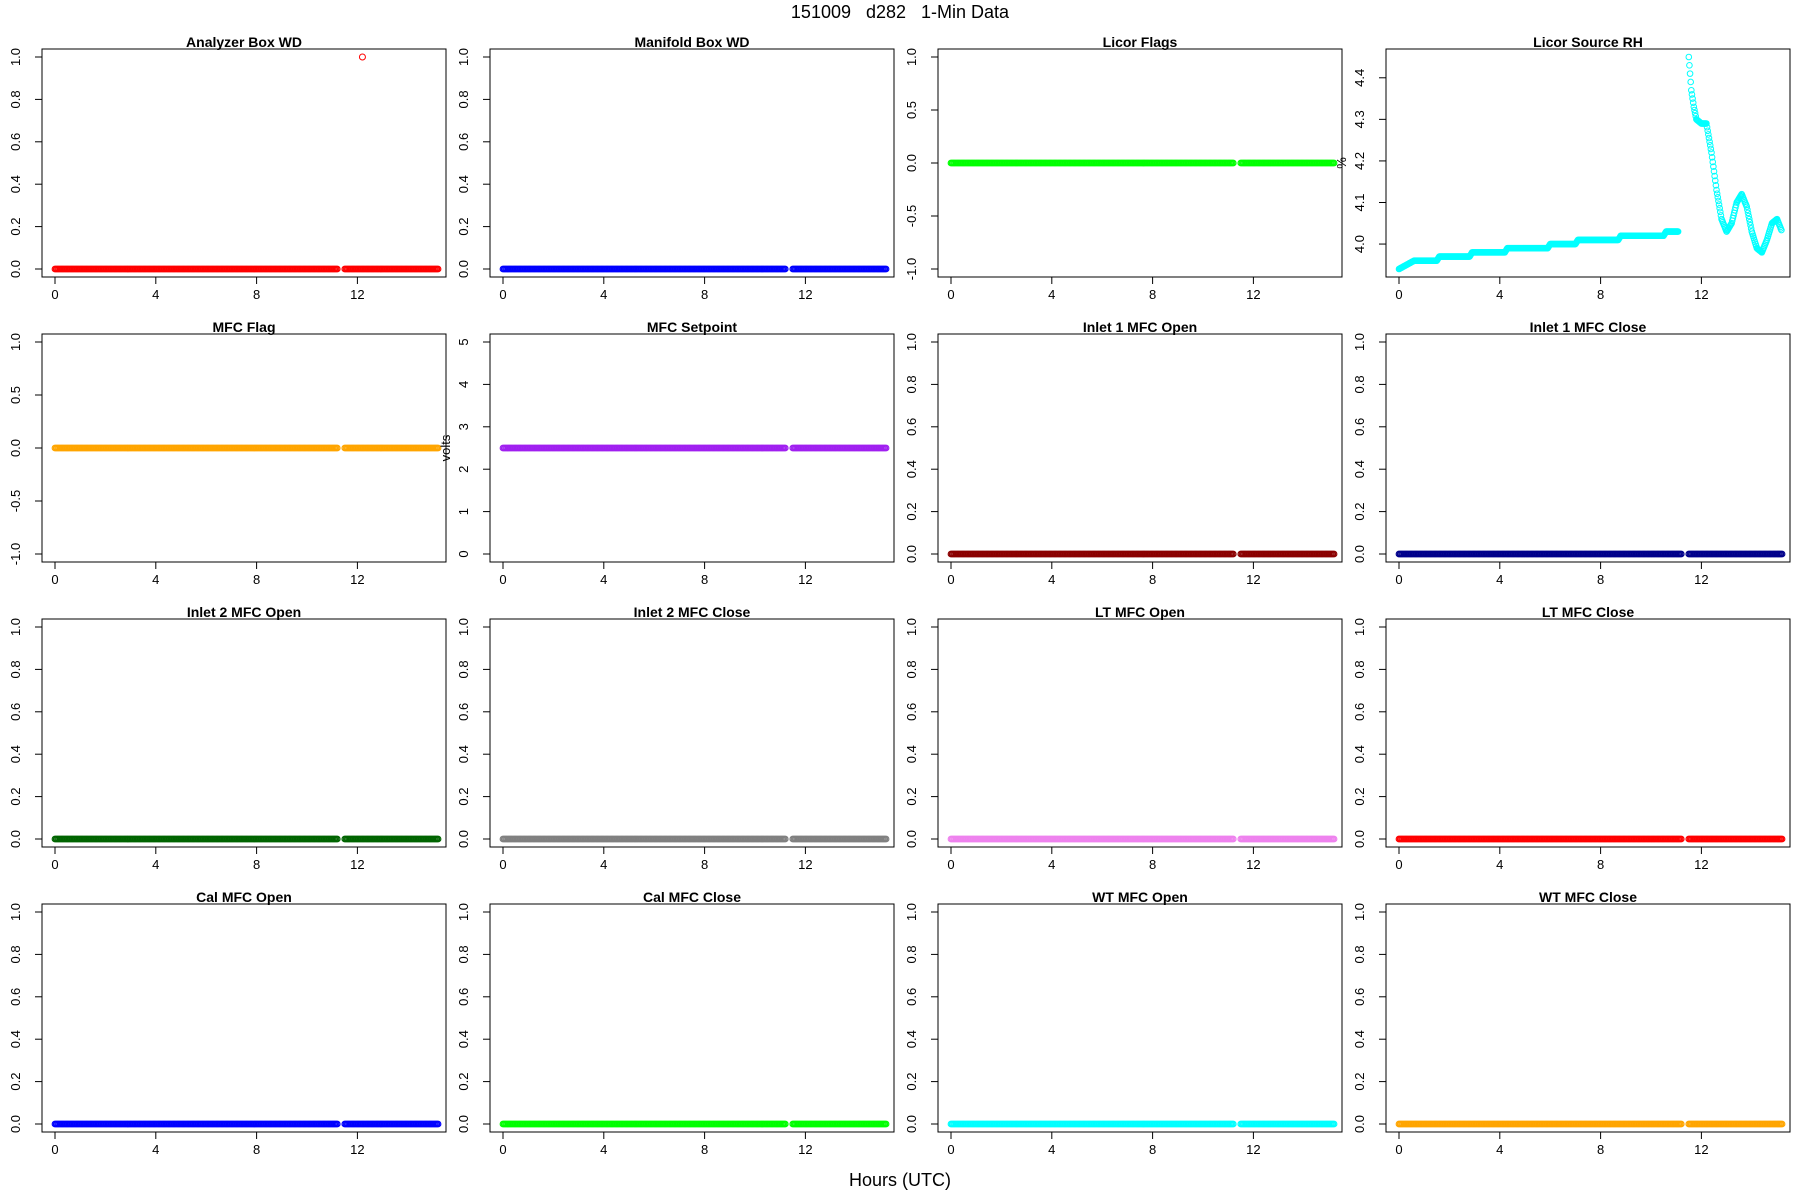 Image resolution: width=1800 pixels, height=1200 pixels. What do you see at coordinates (1359, 119) in the screenshot?
I see `y-tick-label: 4.3` at bounding box center [1359, 119].